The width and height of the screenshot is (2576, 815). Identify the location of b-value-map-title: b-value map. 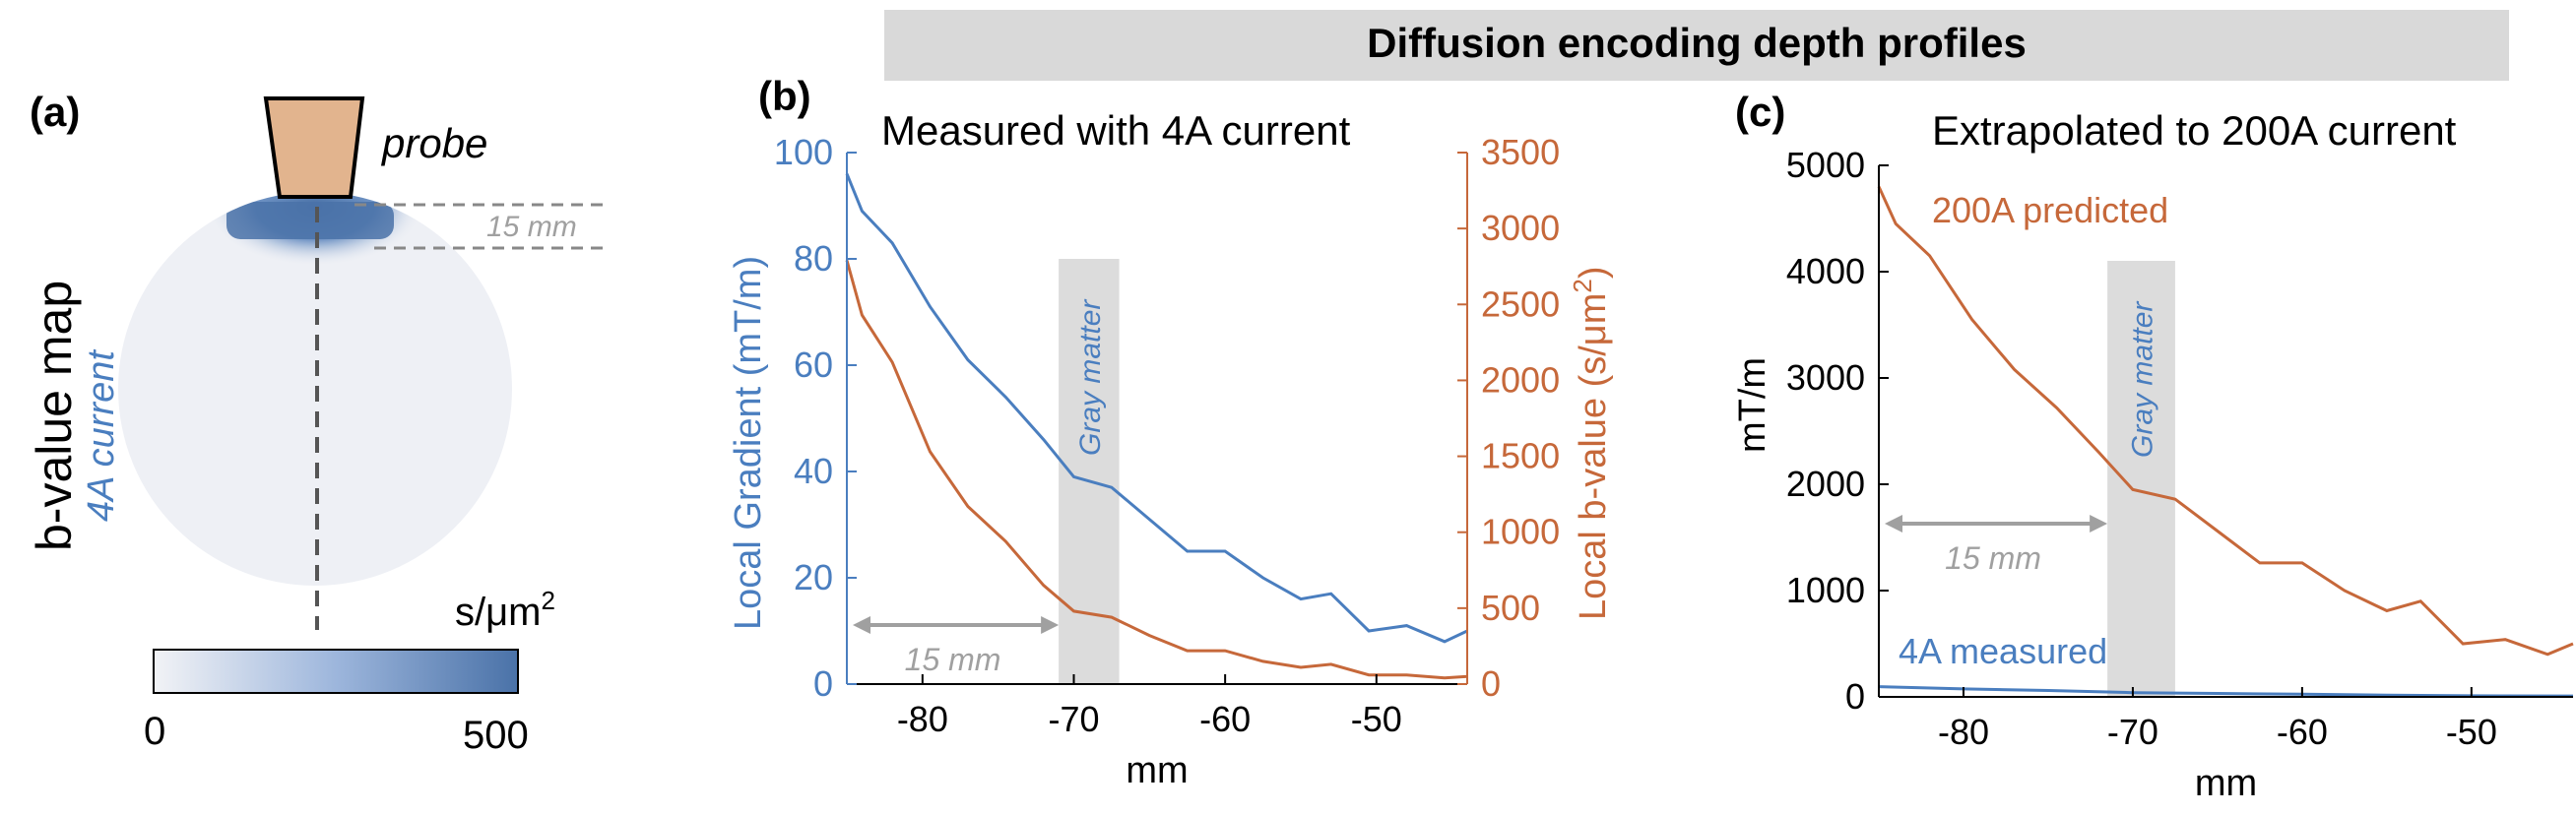
(54, 416).